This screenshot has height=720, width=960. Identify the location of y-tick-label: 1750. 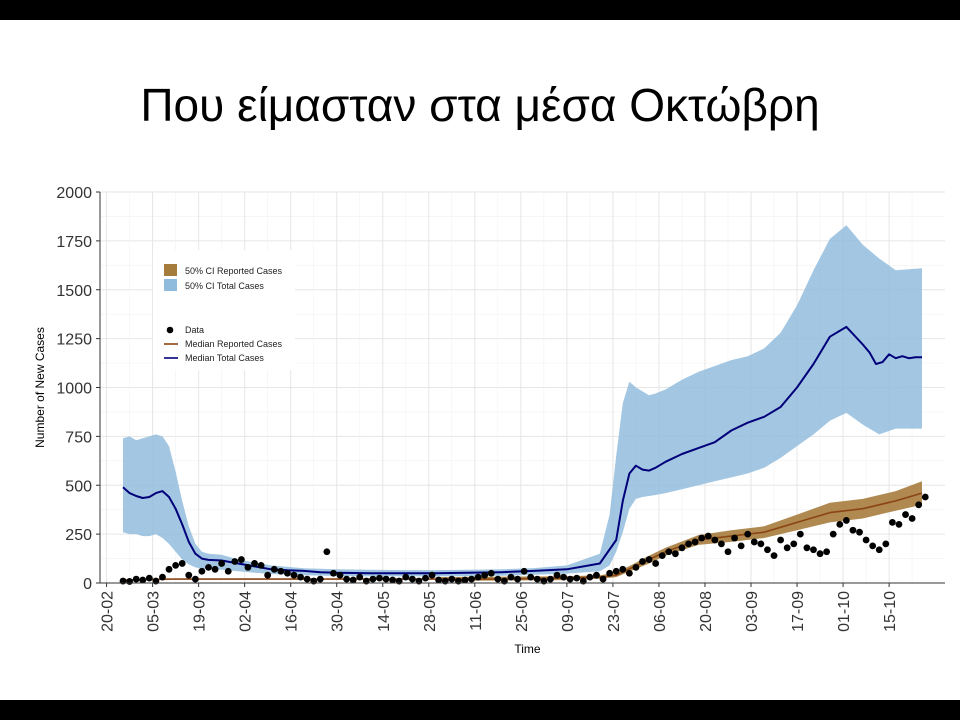
(74, 242).